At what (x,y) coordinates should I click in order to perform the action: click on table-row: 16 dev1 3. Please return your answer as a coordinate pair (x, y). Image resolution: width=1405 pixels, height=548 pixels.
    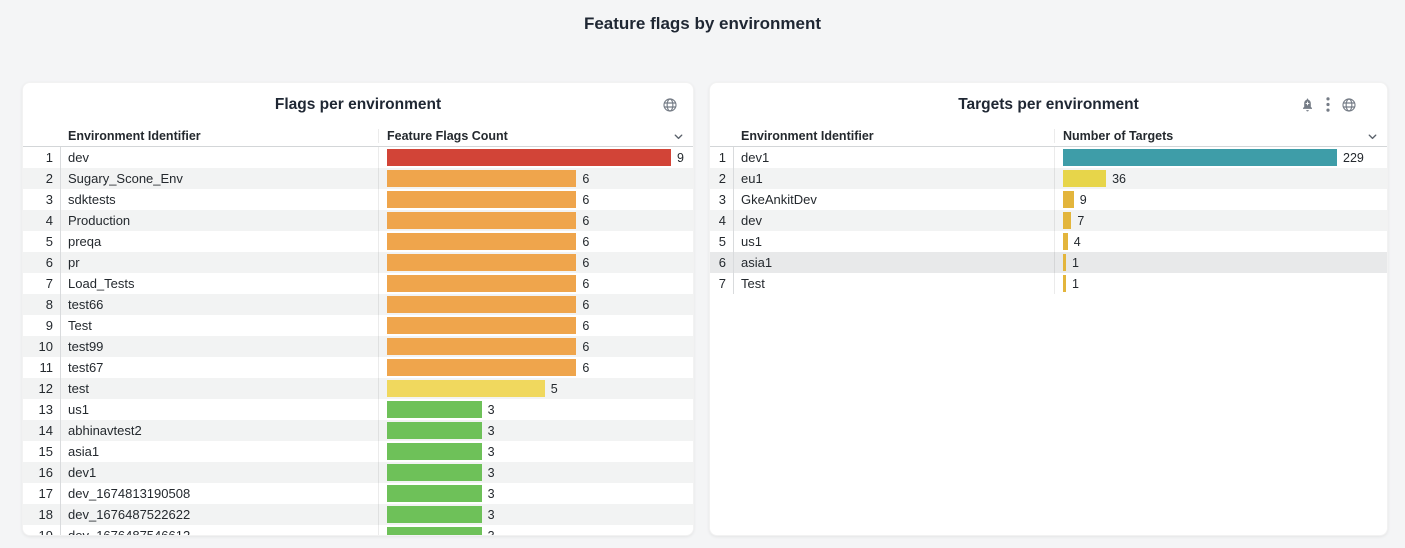
    Looking at the image, I should click on (358, 472).